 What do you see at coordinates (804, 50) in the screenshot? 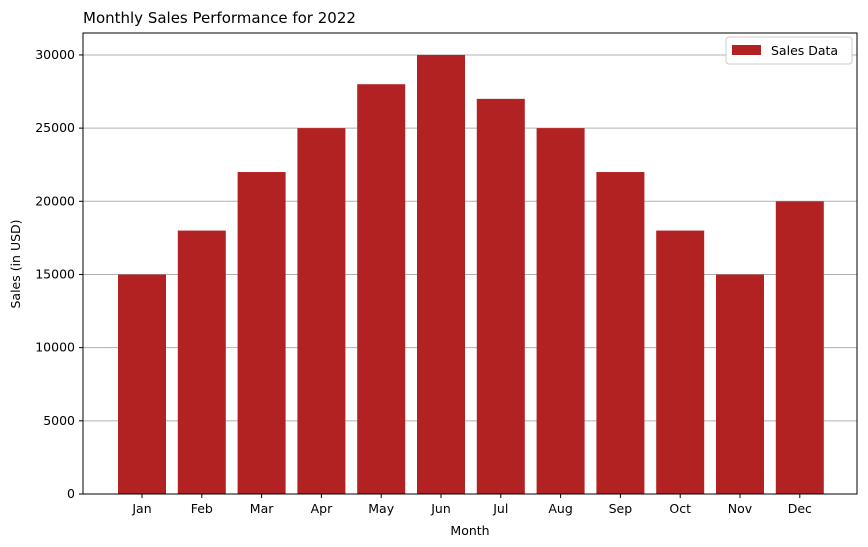
I see `legend-label: Sales Data` at bounding box center [804, 50].